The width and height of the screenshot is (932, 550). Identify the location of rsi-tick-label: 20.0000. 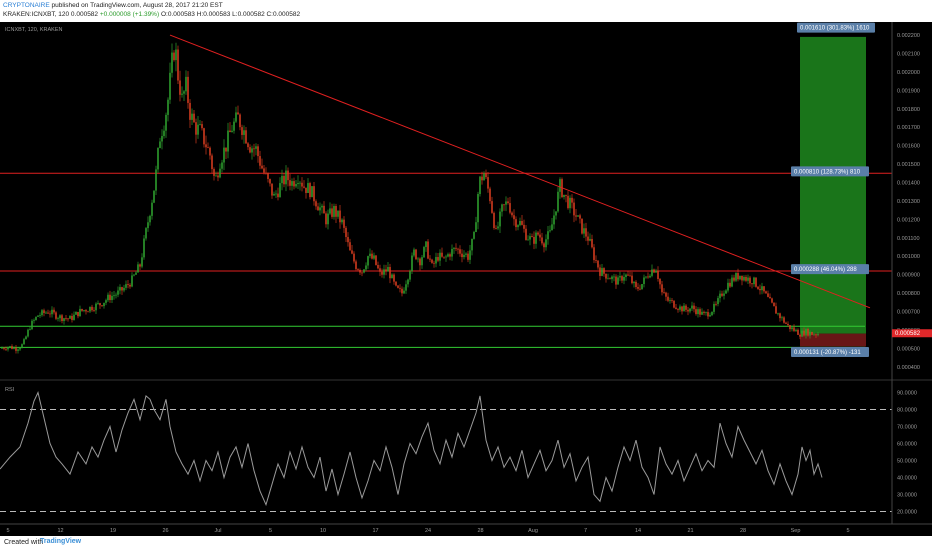
(907, 513).